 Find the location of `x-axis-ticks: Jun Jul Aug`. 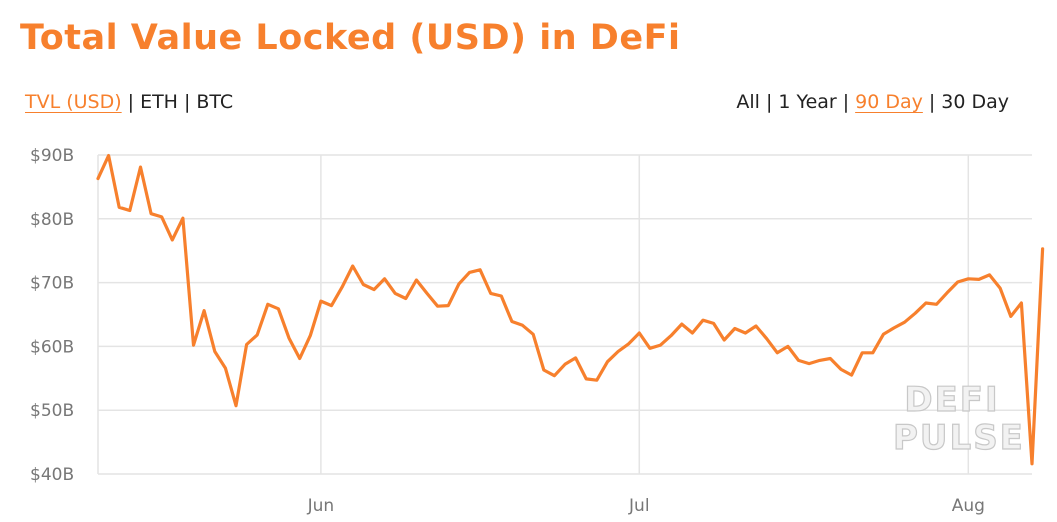

x-axis-ticks: Jun Jul Aug is located at coordinates (646, 506).